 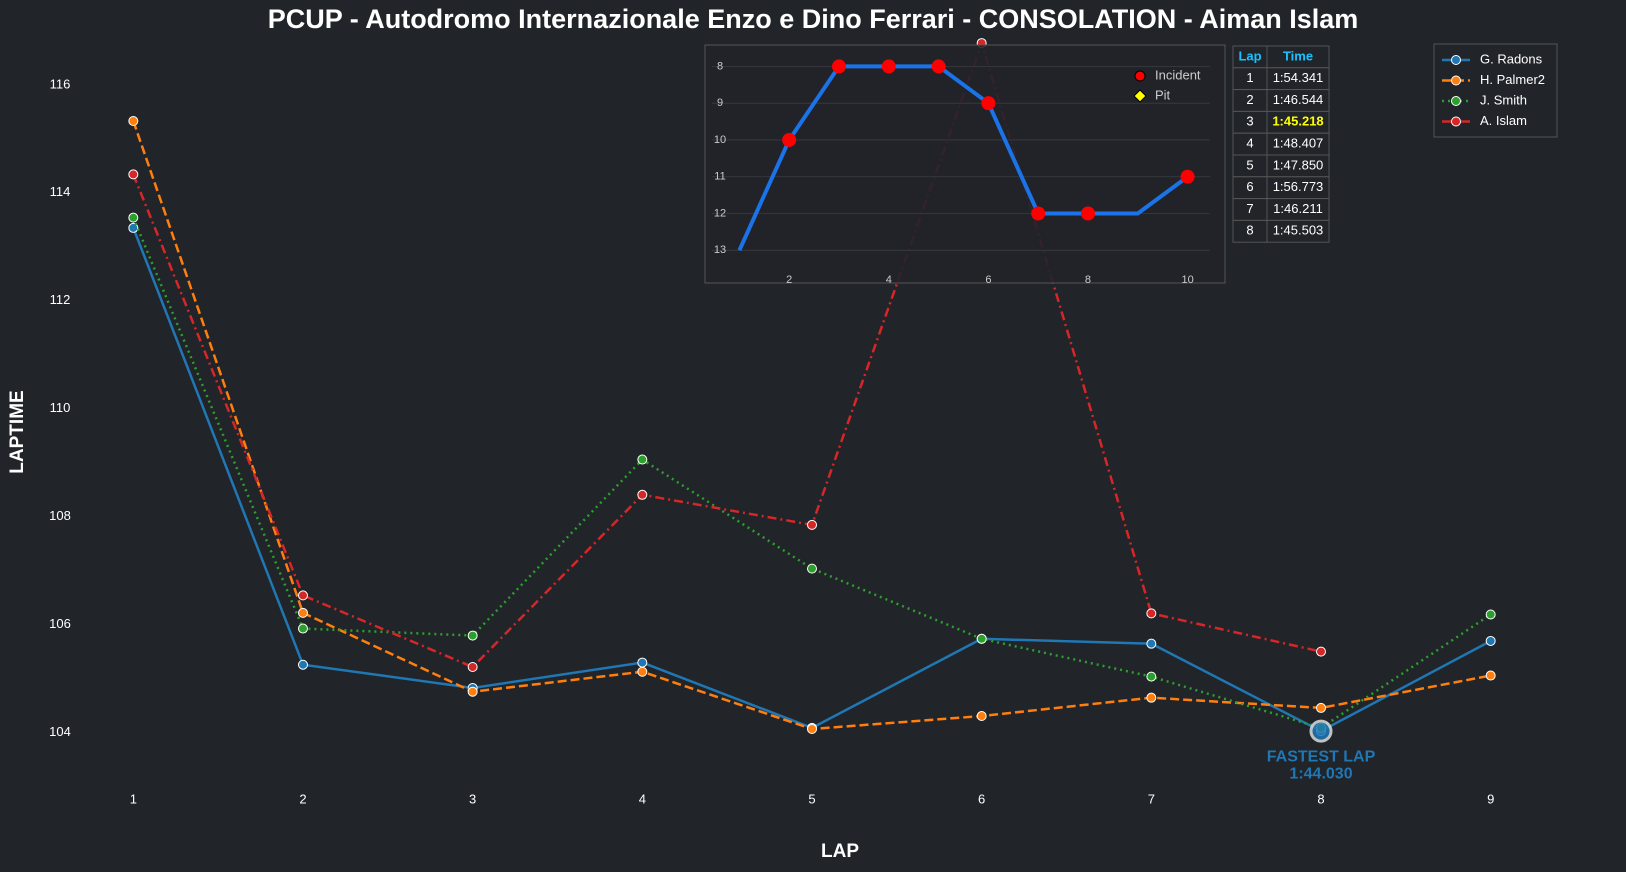 What do you see at coordinates (1249, 230) in the screenshot?
I see `table-cell-text: 8` at bounding box center [1249, 230].